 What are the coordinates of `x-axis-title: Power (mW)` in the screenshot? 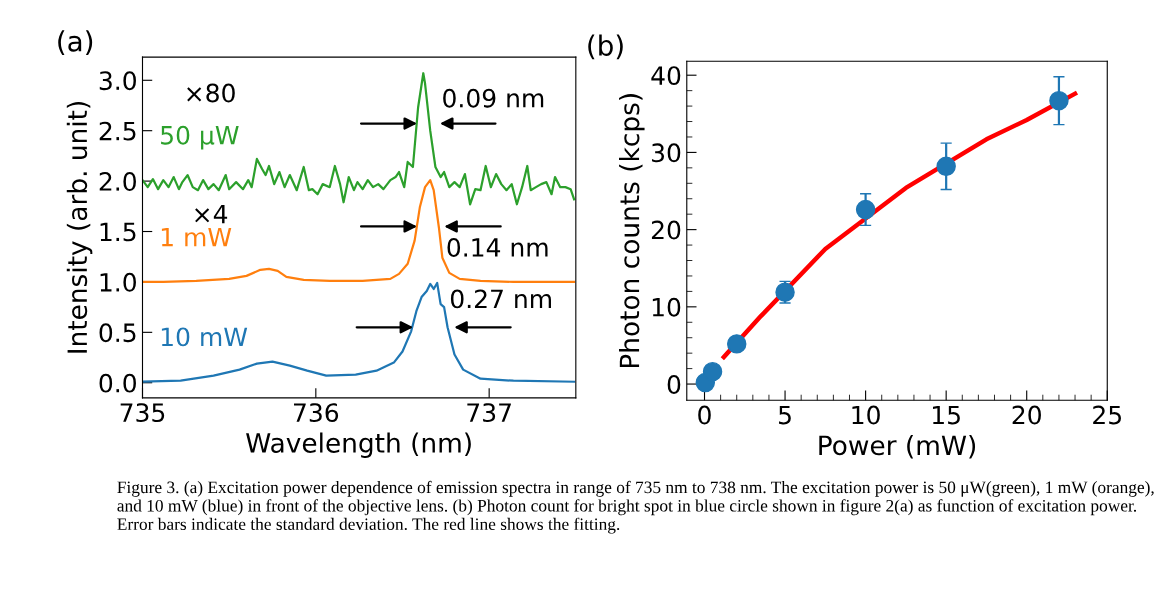 It's located at (897, 446).